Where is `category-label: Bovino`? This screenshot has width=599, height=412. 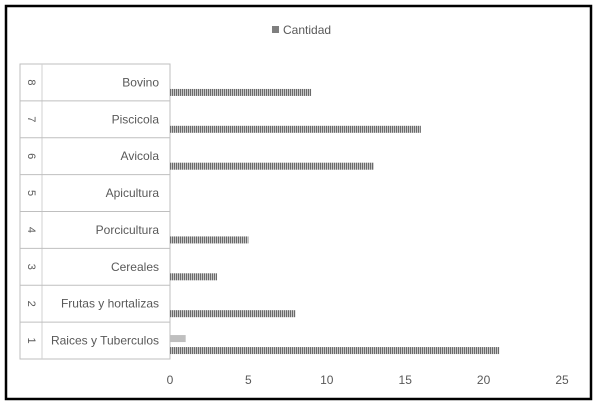
category-label: Bovino is located at coordinates (140, 82).